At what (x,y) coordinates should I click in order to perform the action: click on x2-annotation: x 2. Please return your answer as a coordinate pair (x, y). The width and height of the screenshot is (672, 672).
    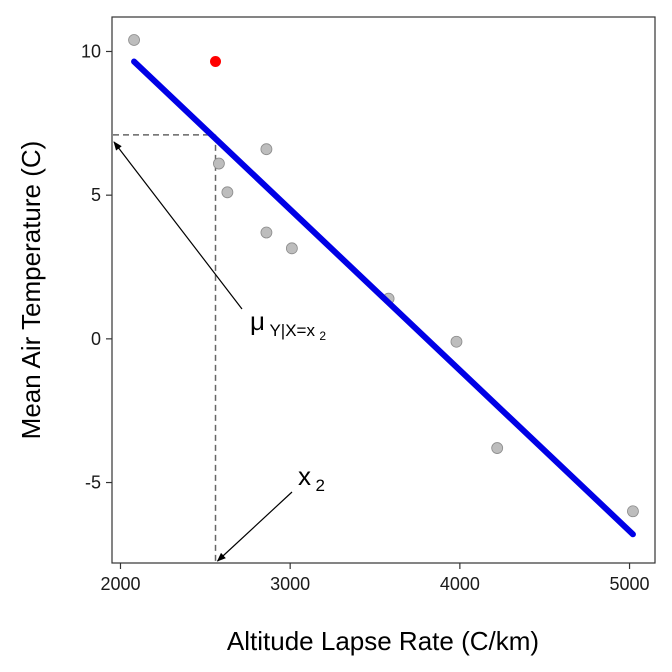
    Looking at the image, I should click on (311, 478).